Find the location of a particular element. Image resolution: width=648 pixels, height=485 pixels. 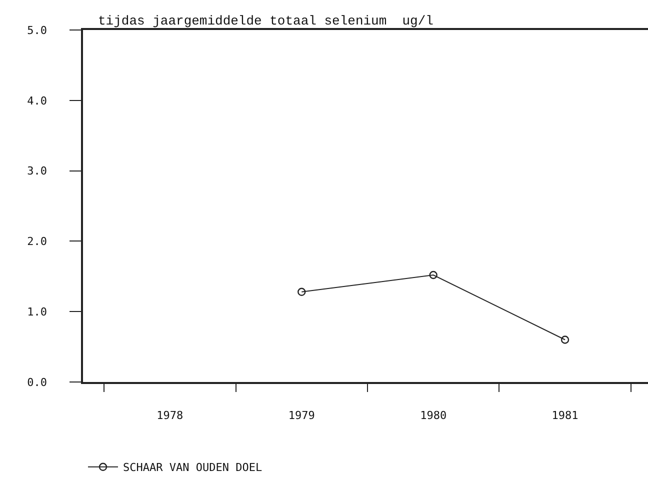

legend-label: SCHAAR VAN OUDEN DOEL is located at coordinates (192, 467).